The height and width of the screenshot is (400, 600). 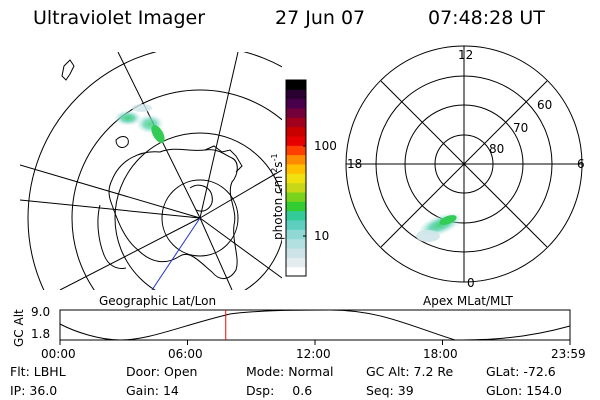 What do you see at coordinates (19, 328) in the screenshot?
I see `altitude-ylabel: GC Alt` at bounding box center [19, 328].